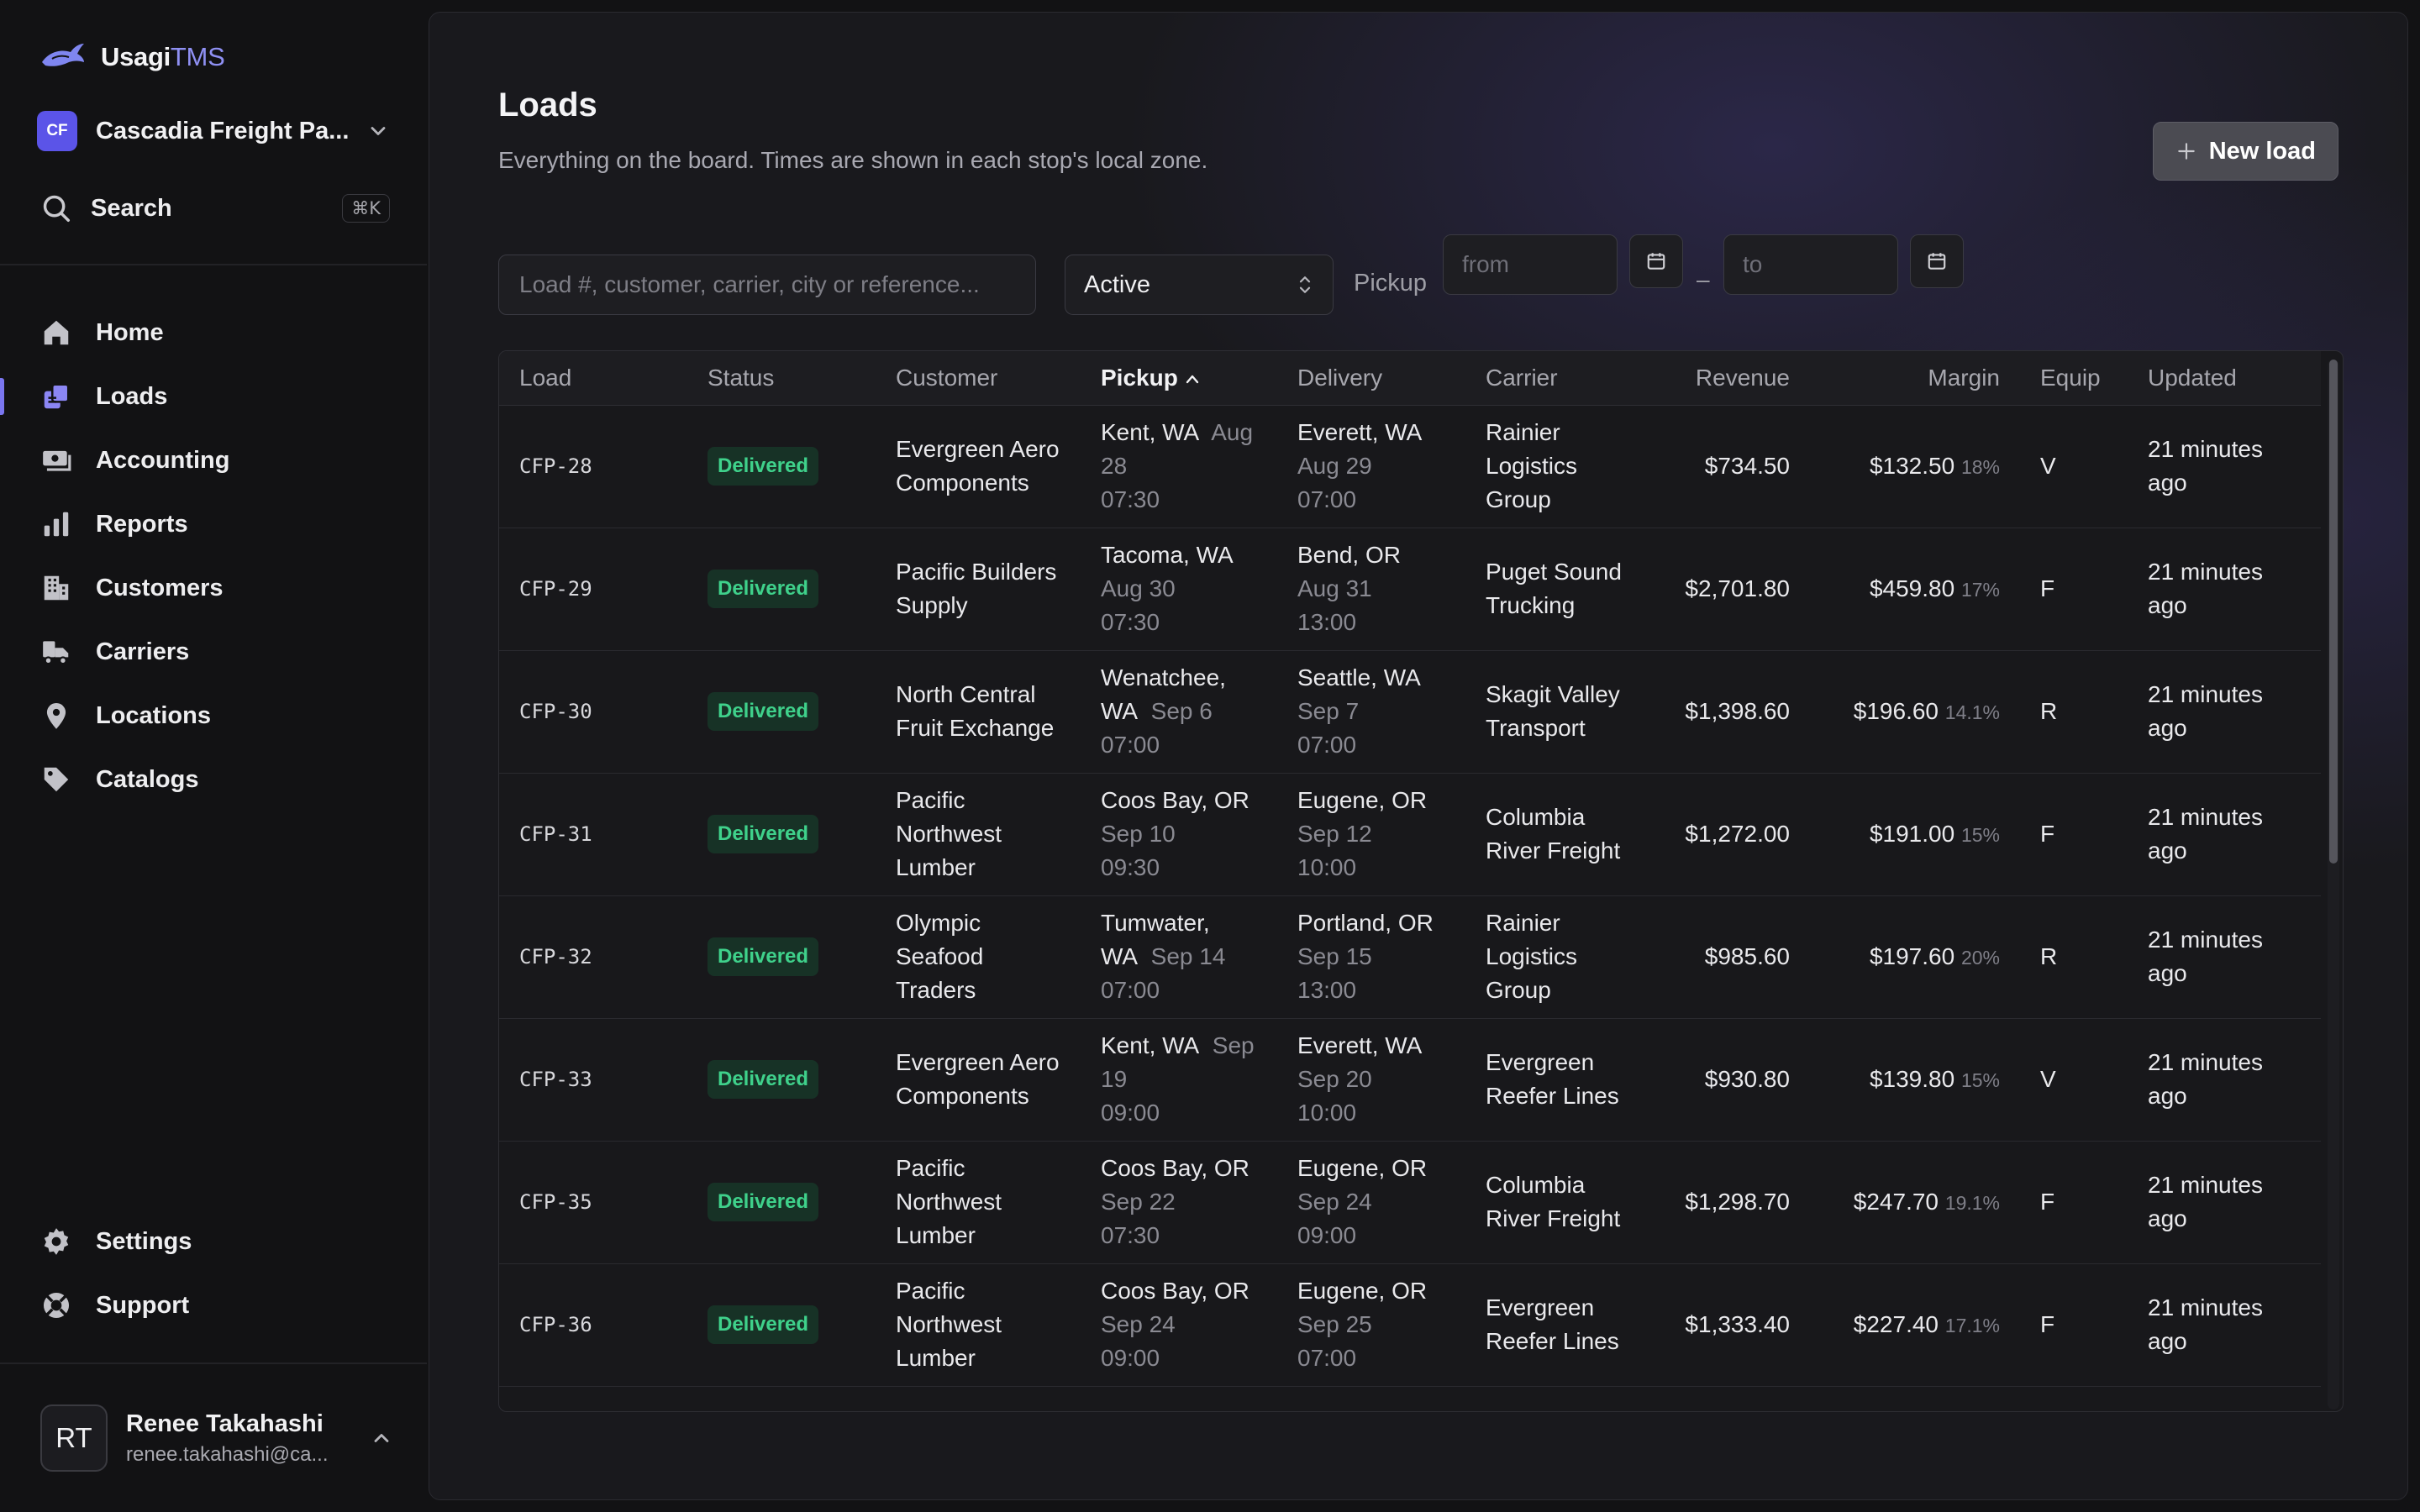  I want to click on delivery-cell: Eugene, OR Sep 25 07:00, so click(1371, 1324).